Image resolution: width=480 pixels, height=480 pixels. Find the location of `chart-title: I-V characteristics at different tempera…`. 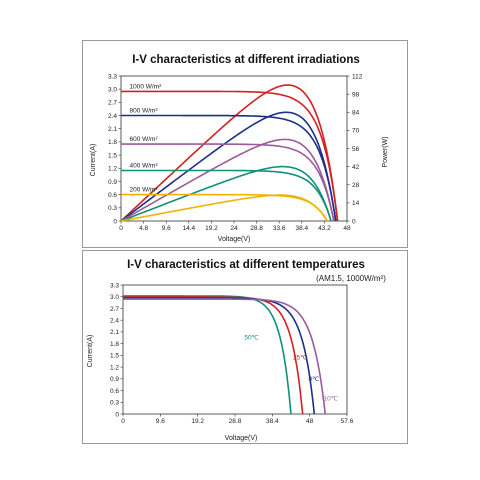

chart-title: I-V characteristics at different tempera… is located at coordinates (246, 265).